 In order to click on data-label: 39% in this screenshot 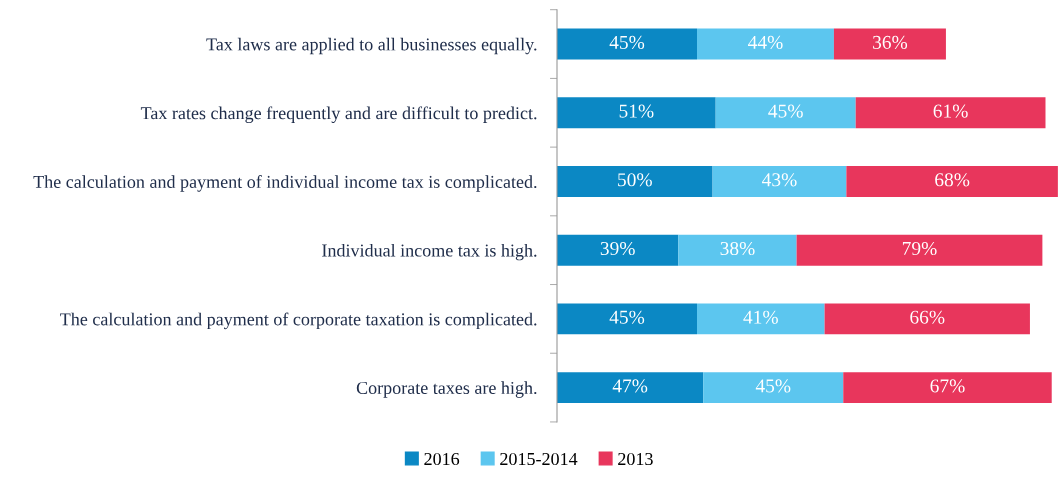, I will do `click(617, 248)`.